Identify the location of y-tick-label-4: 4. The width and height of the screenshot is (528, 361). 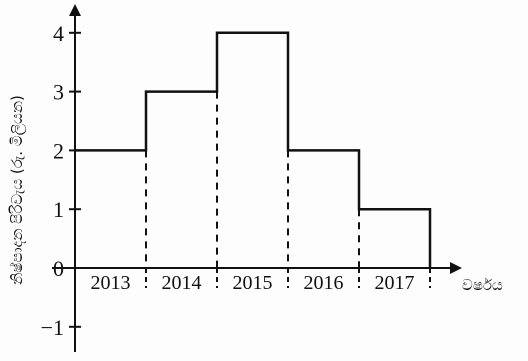
(58, 33).